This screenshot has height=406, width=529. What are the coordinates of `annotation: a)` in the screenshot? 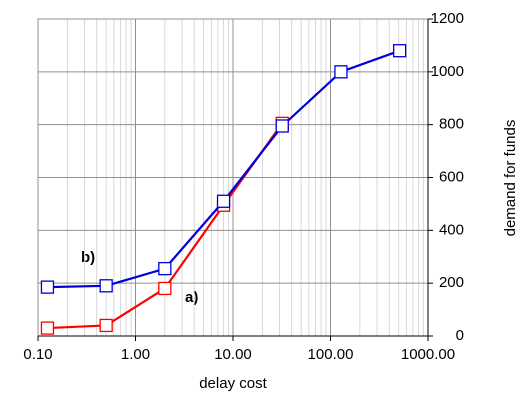 It's located at (191, 297).